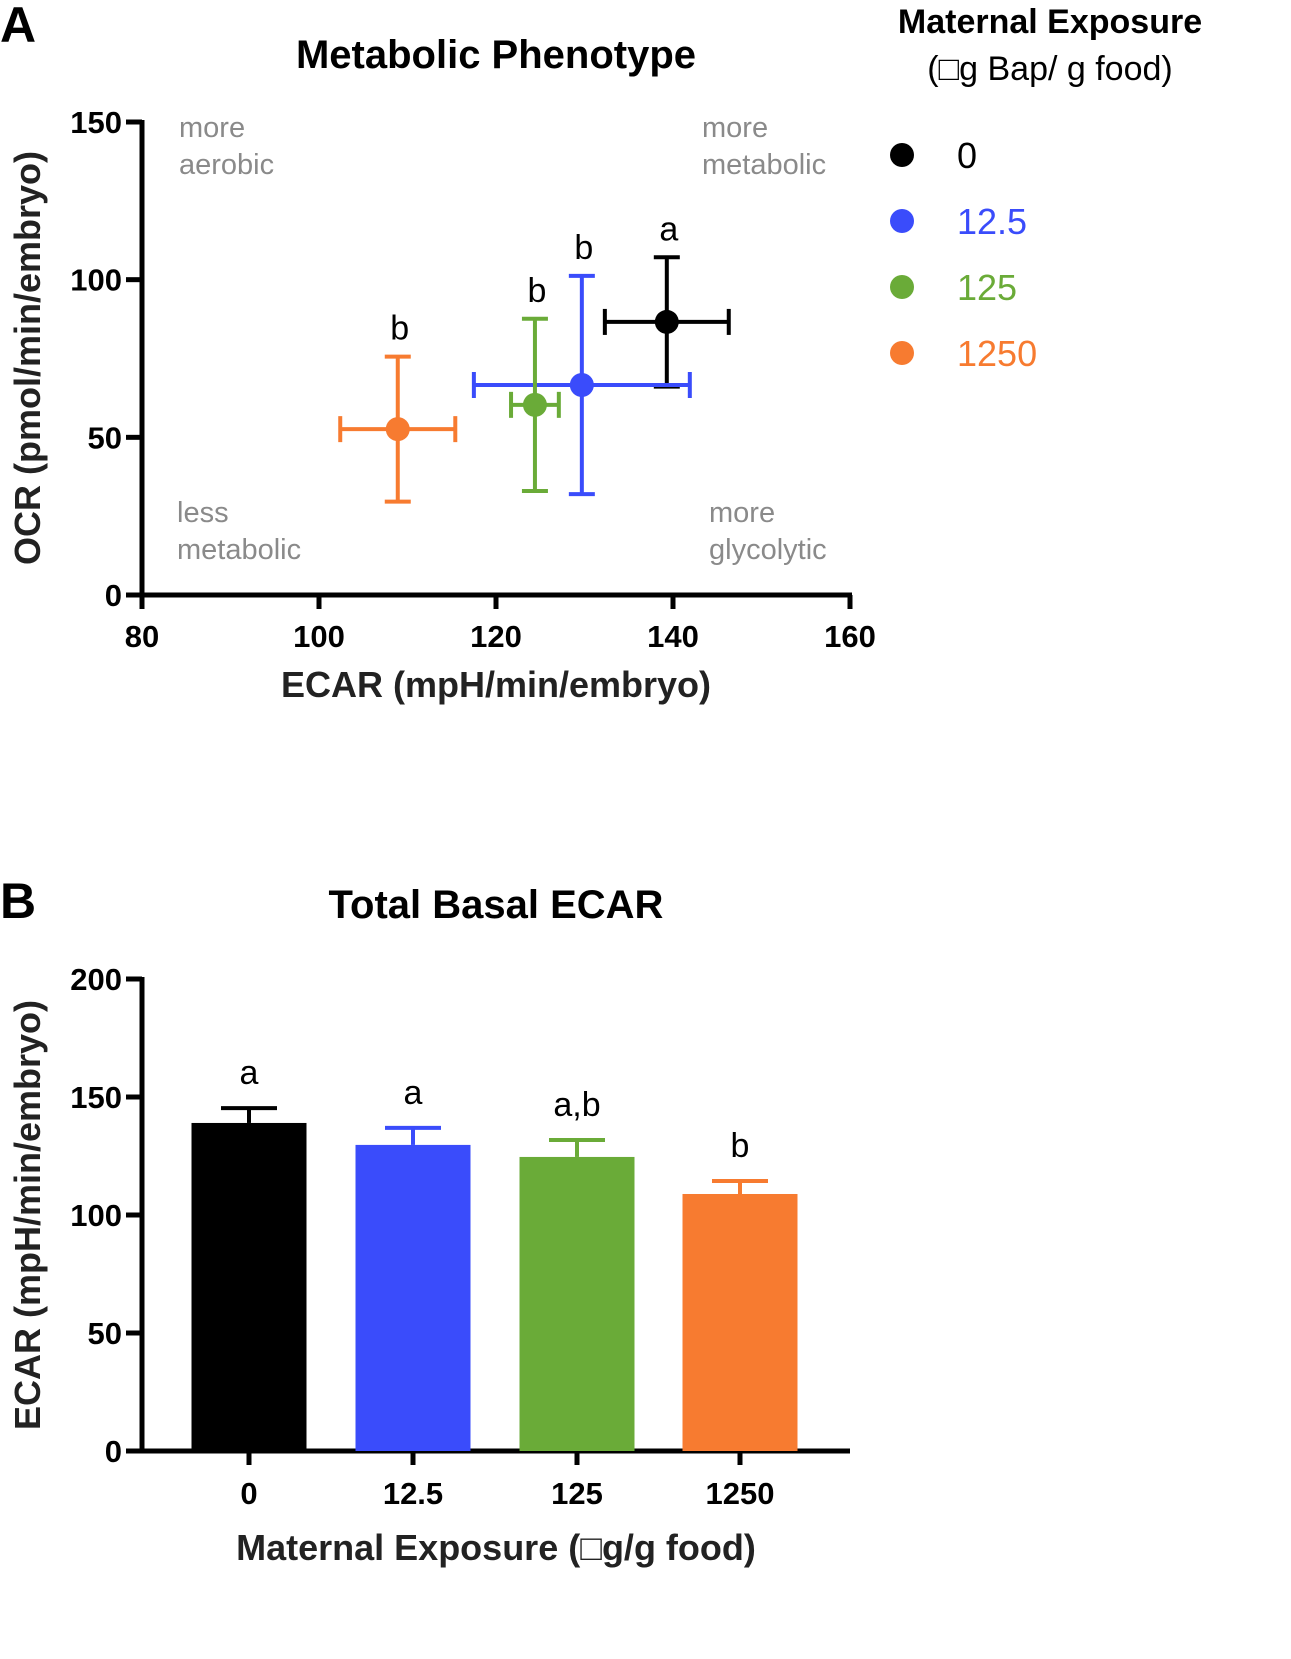 The width and height of the screenshot is (1291, 1659). What do you see at coordinates (413, 1493) in the screenshot?
I see `x-tick-label: 12.5` at bounding box center [413, 1493].